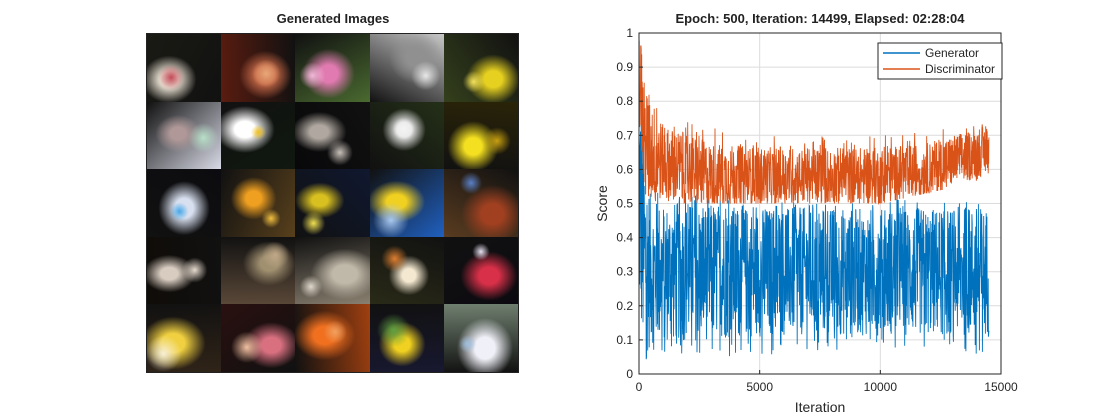  Describe the element at coordinates (759, 387) in the screenshot. I see `x-tick-label: 5000` at that location.